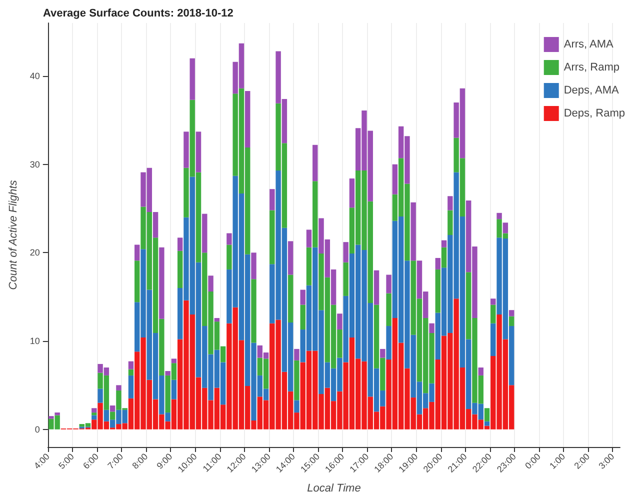 The width and height of the screenshot is (634, 499). What do you see at coordinates (37, 429) in the screenshot?
I see `y-tick-label: 0` at bounding box center [37, 429].